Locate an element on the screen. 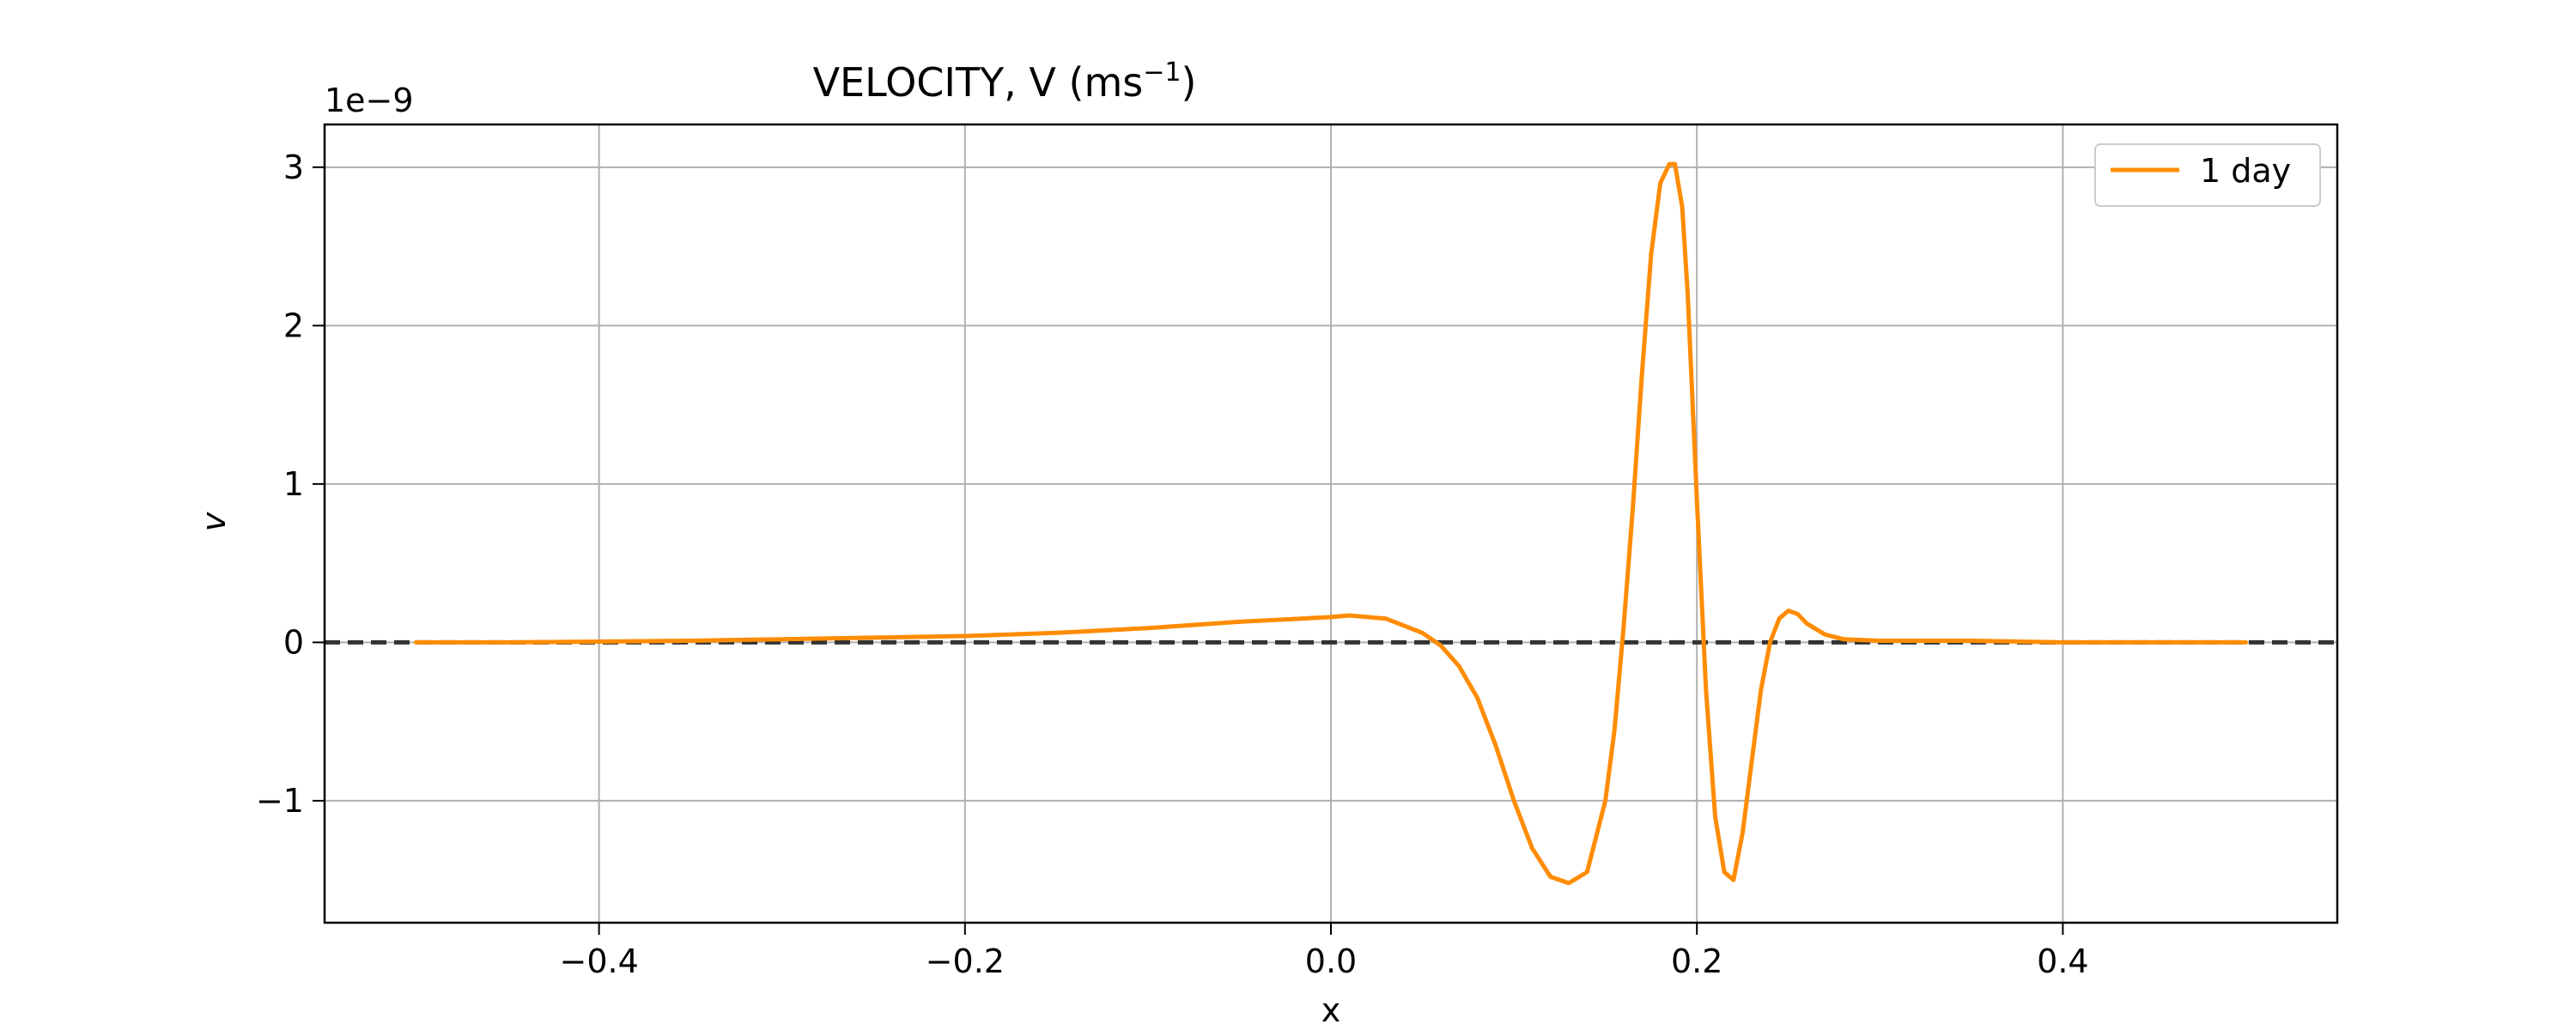 This screenshot has width=2576, height=1030. x-axis-ticks: −0.4 −0.2 0.0 0.2 0.4 is located at coordinates (1324, 951).